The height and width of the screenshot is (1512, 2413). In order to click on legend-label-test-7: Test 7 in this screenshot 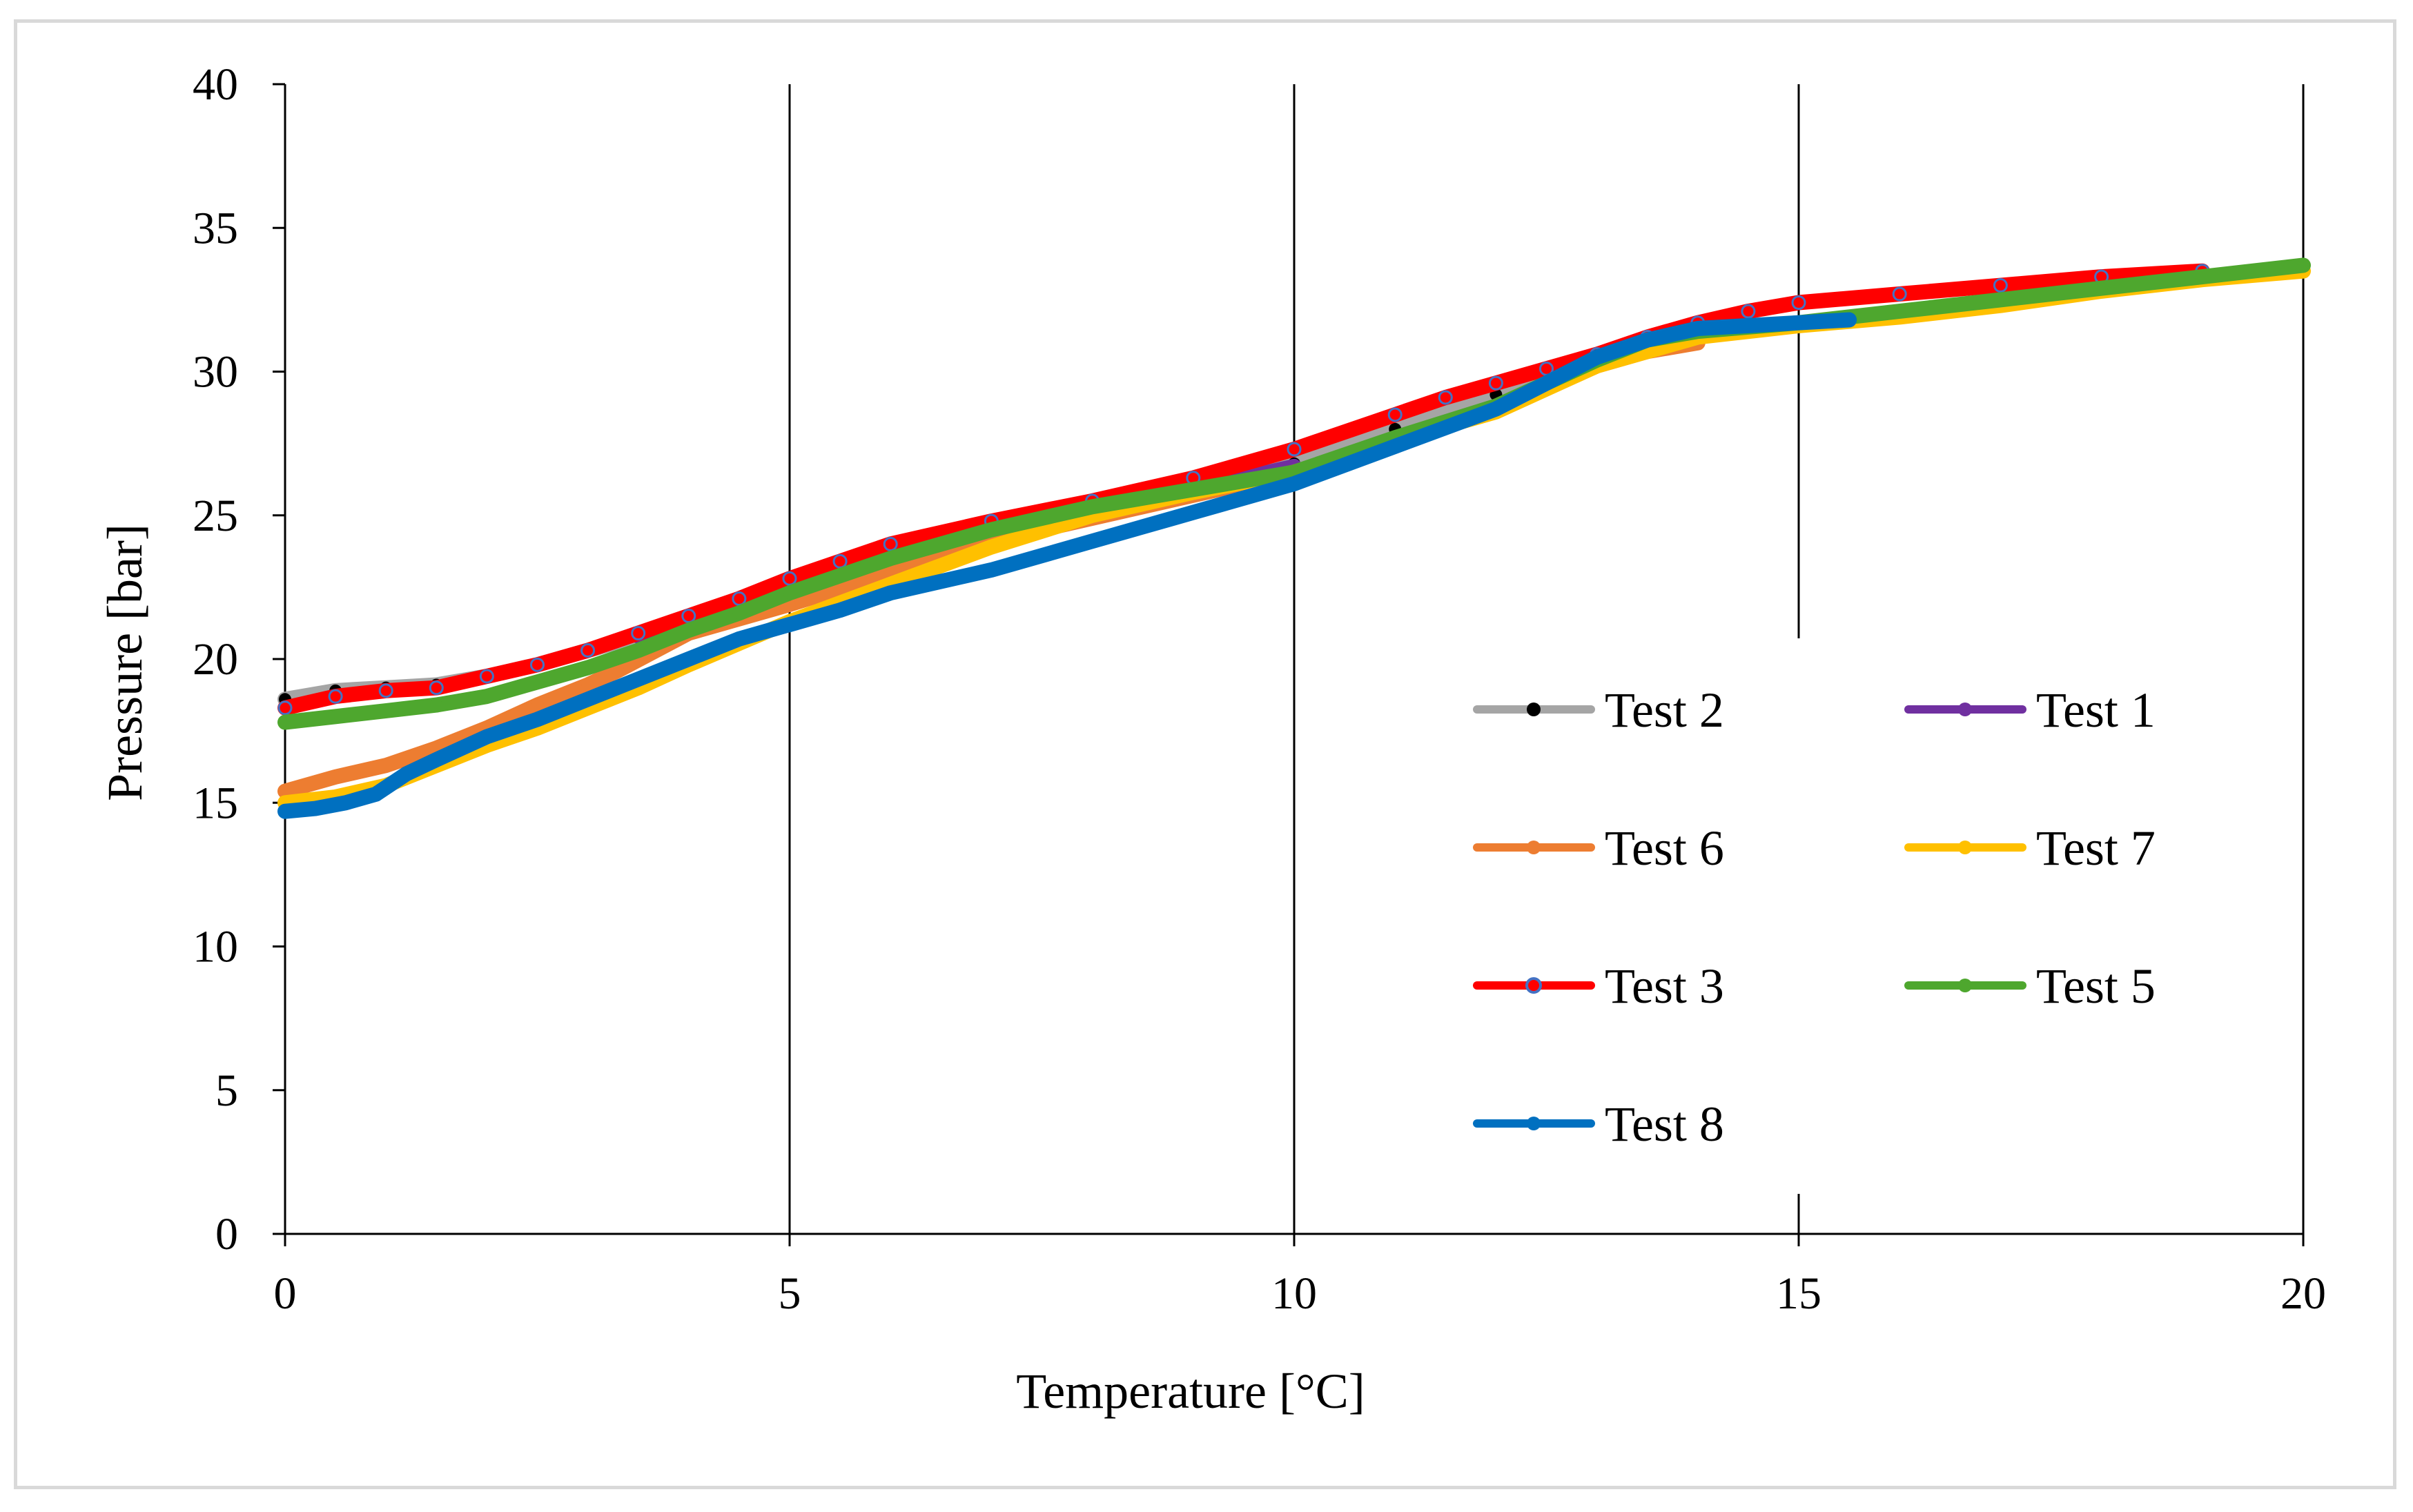, I will do `click(2096, 848)`.